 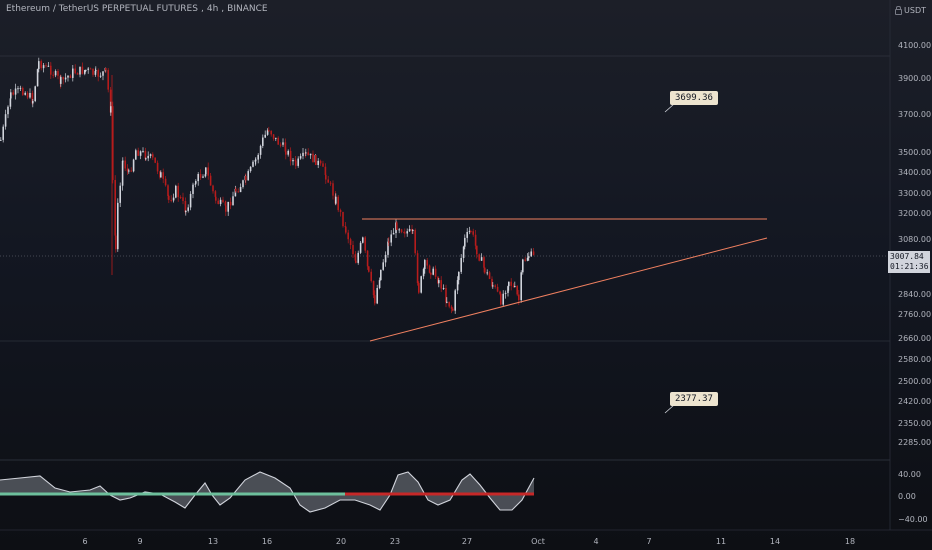 I want to click on time-tick-label: 9, so click(x=139, y=541).